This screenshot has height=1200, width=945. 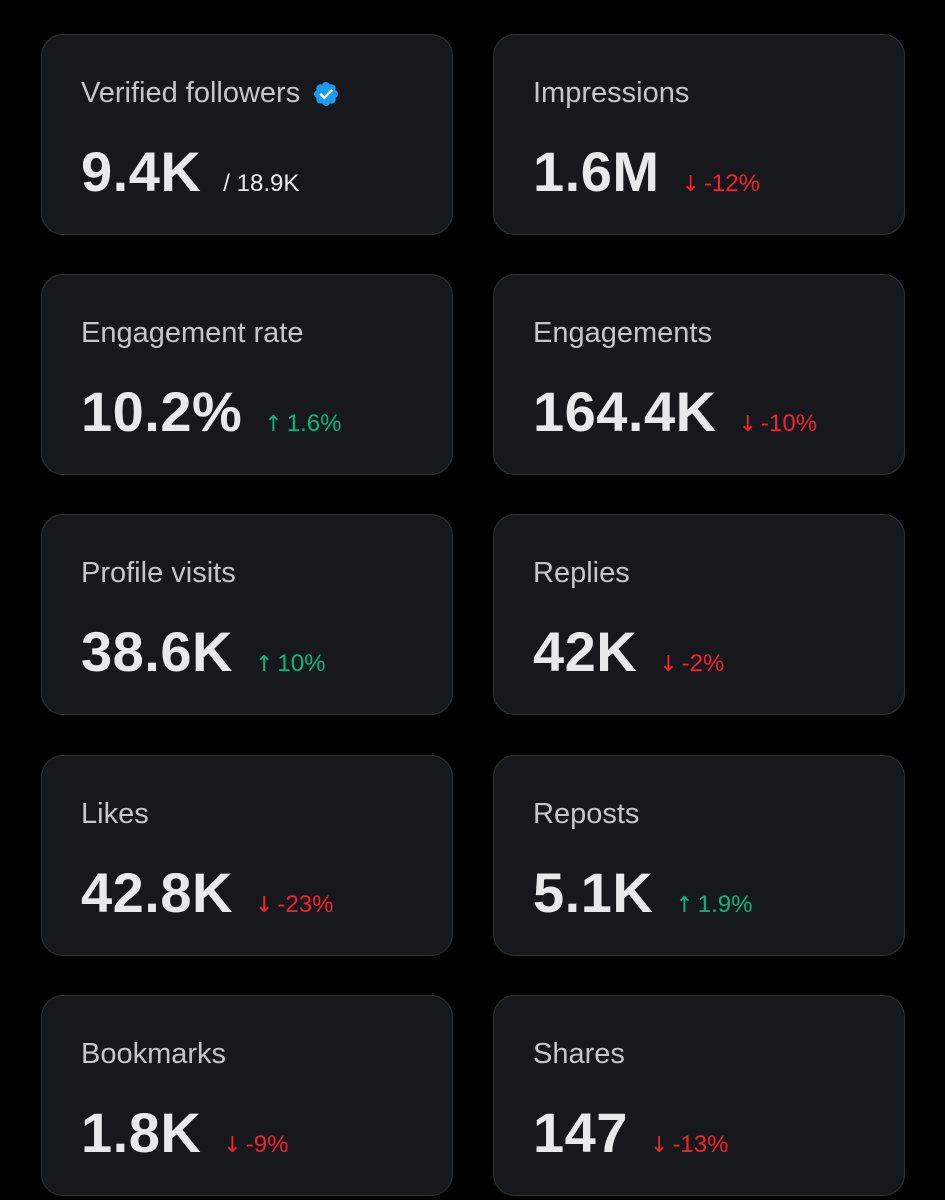 What do you see at coordinates (699, 374) in the screenshot?
I see `metric-card-engagements: Engagements 164.4K ↓ -10%` at bounding box center [699, 374].